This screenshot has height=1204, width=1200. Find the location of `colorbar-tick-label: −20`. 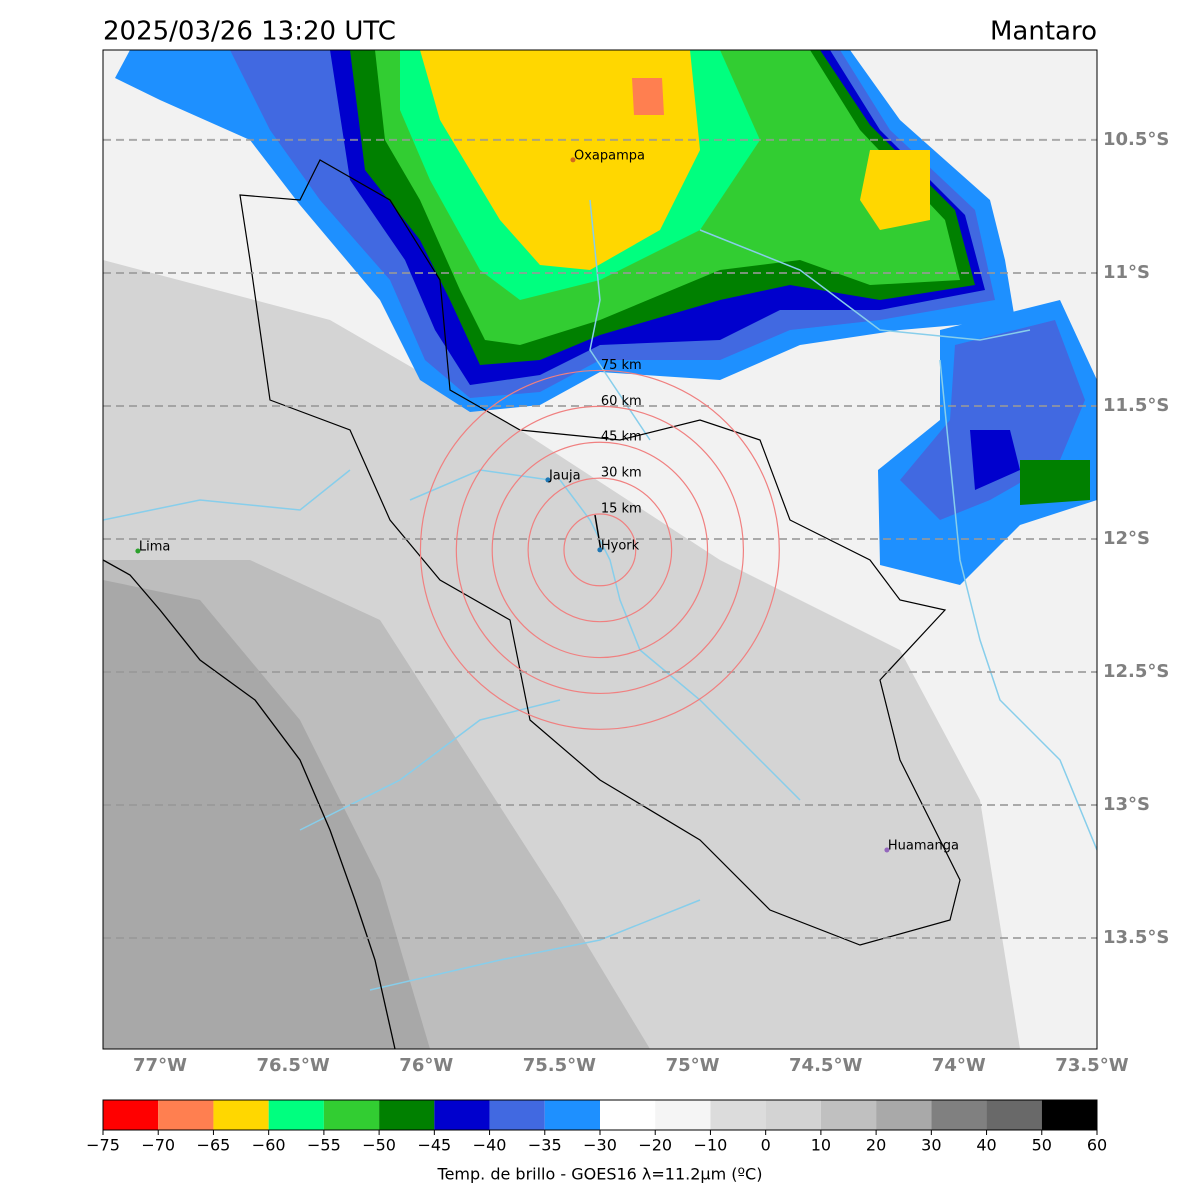

colorbar-tick-label: −20 is located at coordinates (655, 1145).